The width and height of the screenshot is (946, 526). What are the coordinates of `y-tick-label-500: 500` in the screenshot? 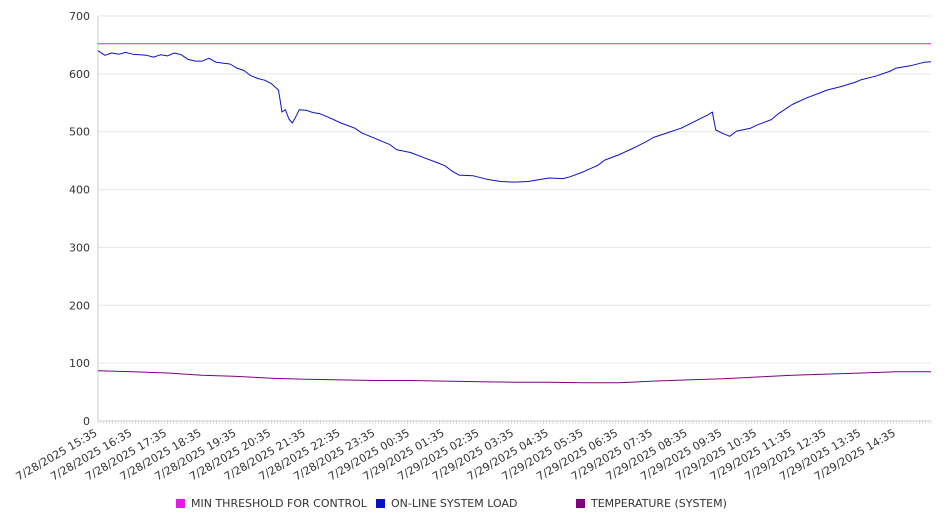 It's located at (79, 132).